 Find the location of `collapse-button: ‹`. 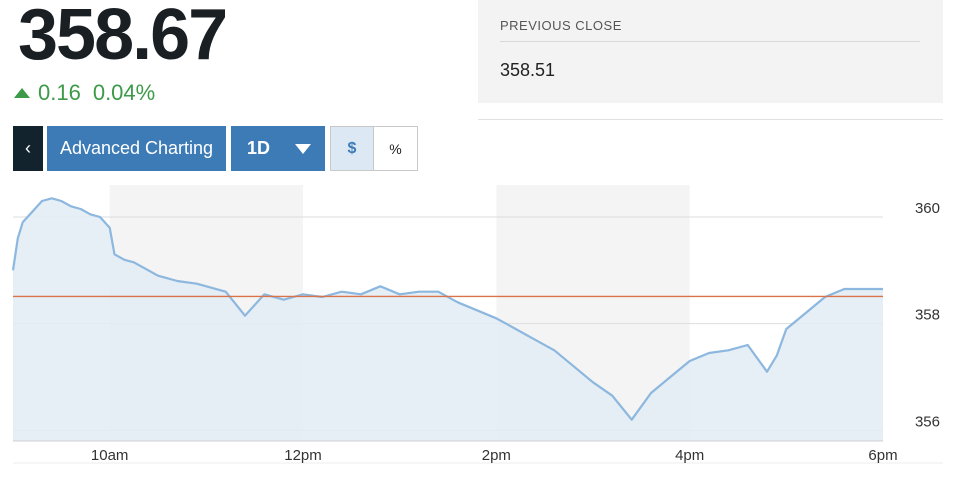

collapse-button: ‹ is located at coordinates (28, 148).